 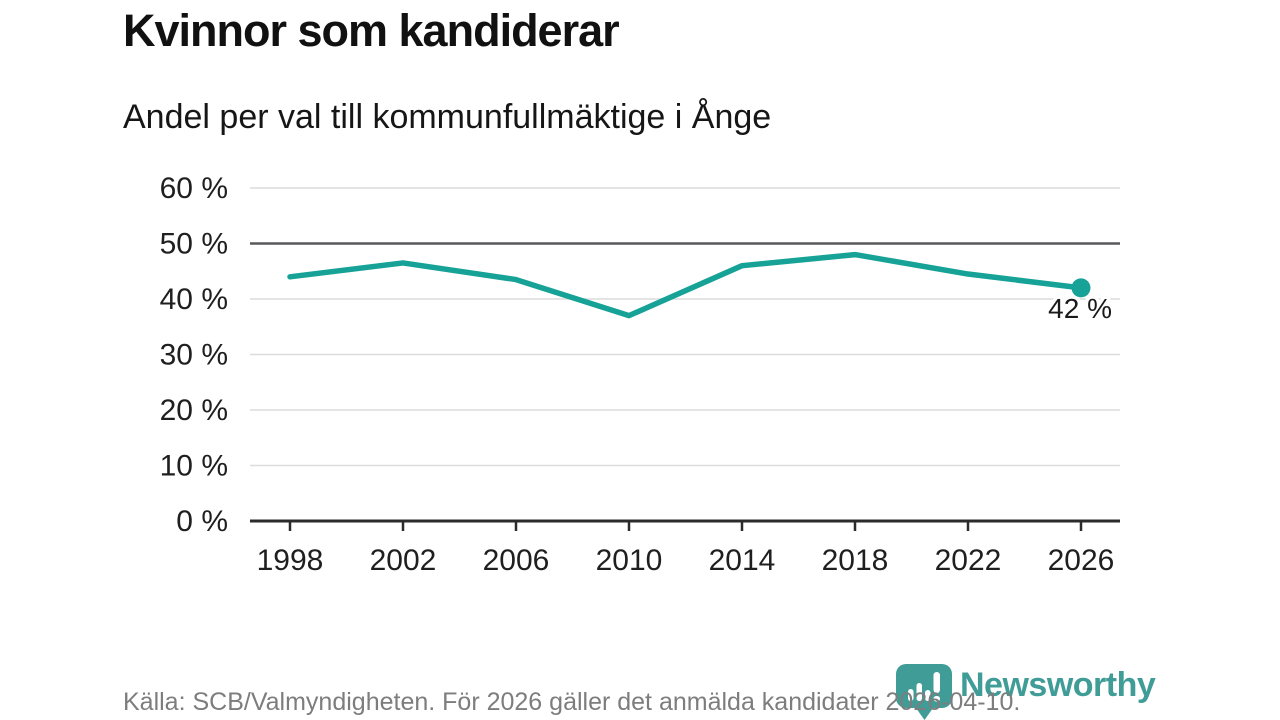 What do you see at coordinates (202, 521) in the screenshot?
I see `y-axis-tick-label: 0 %` at bounding box center [202, 521].